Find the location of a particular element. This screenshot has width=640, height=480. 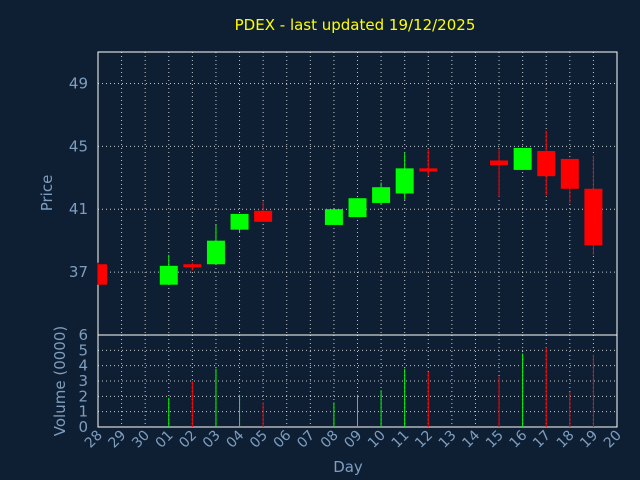

volume-bars is located at coordinates (381, 387).